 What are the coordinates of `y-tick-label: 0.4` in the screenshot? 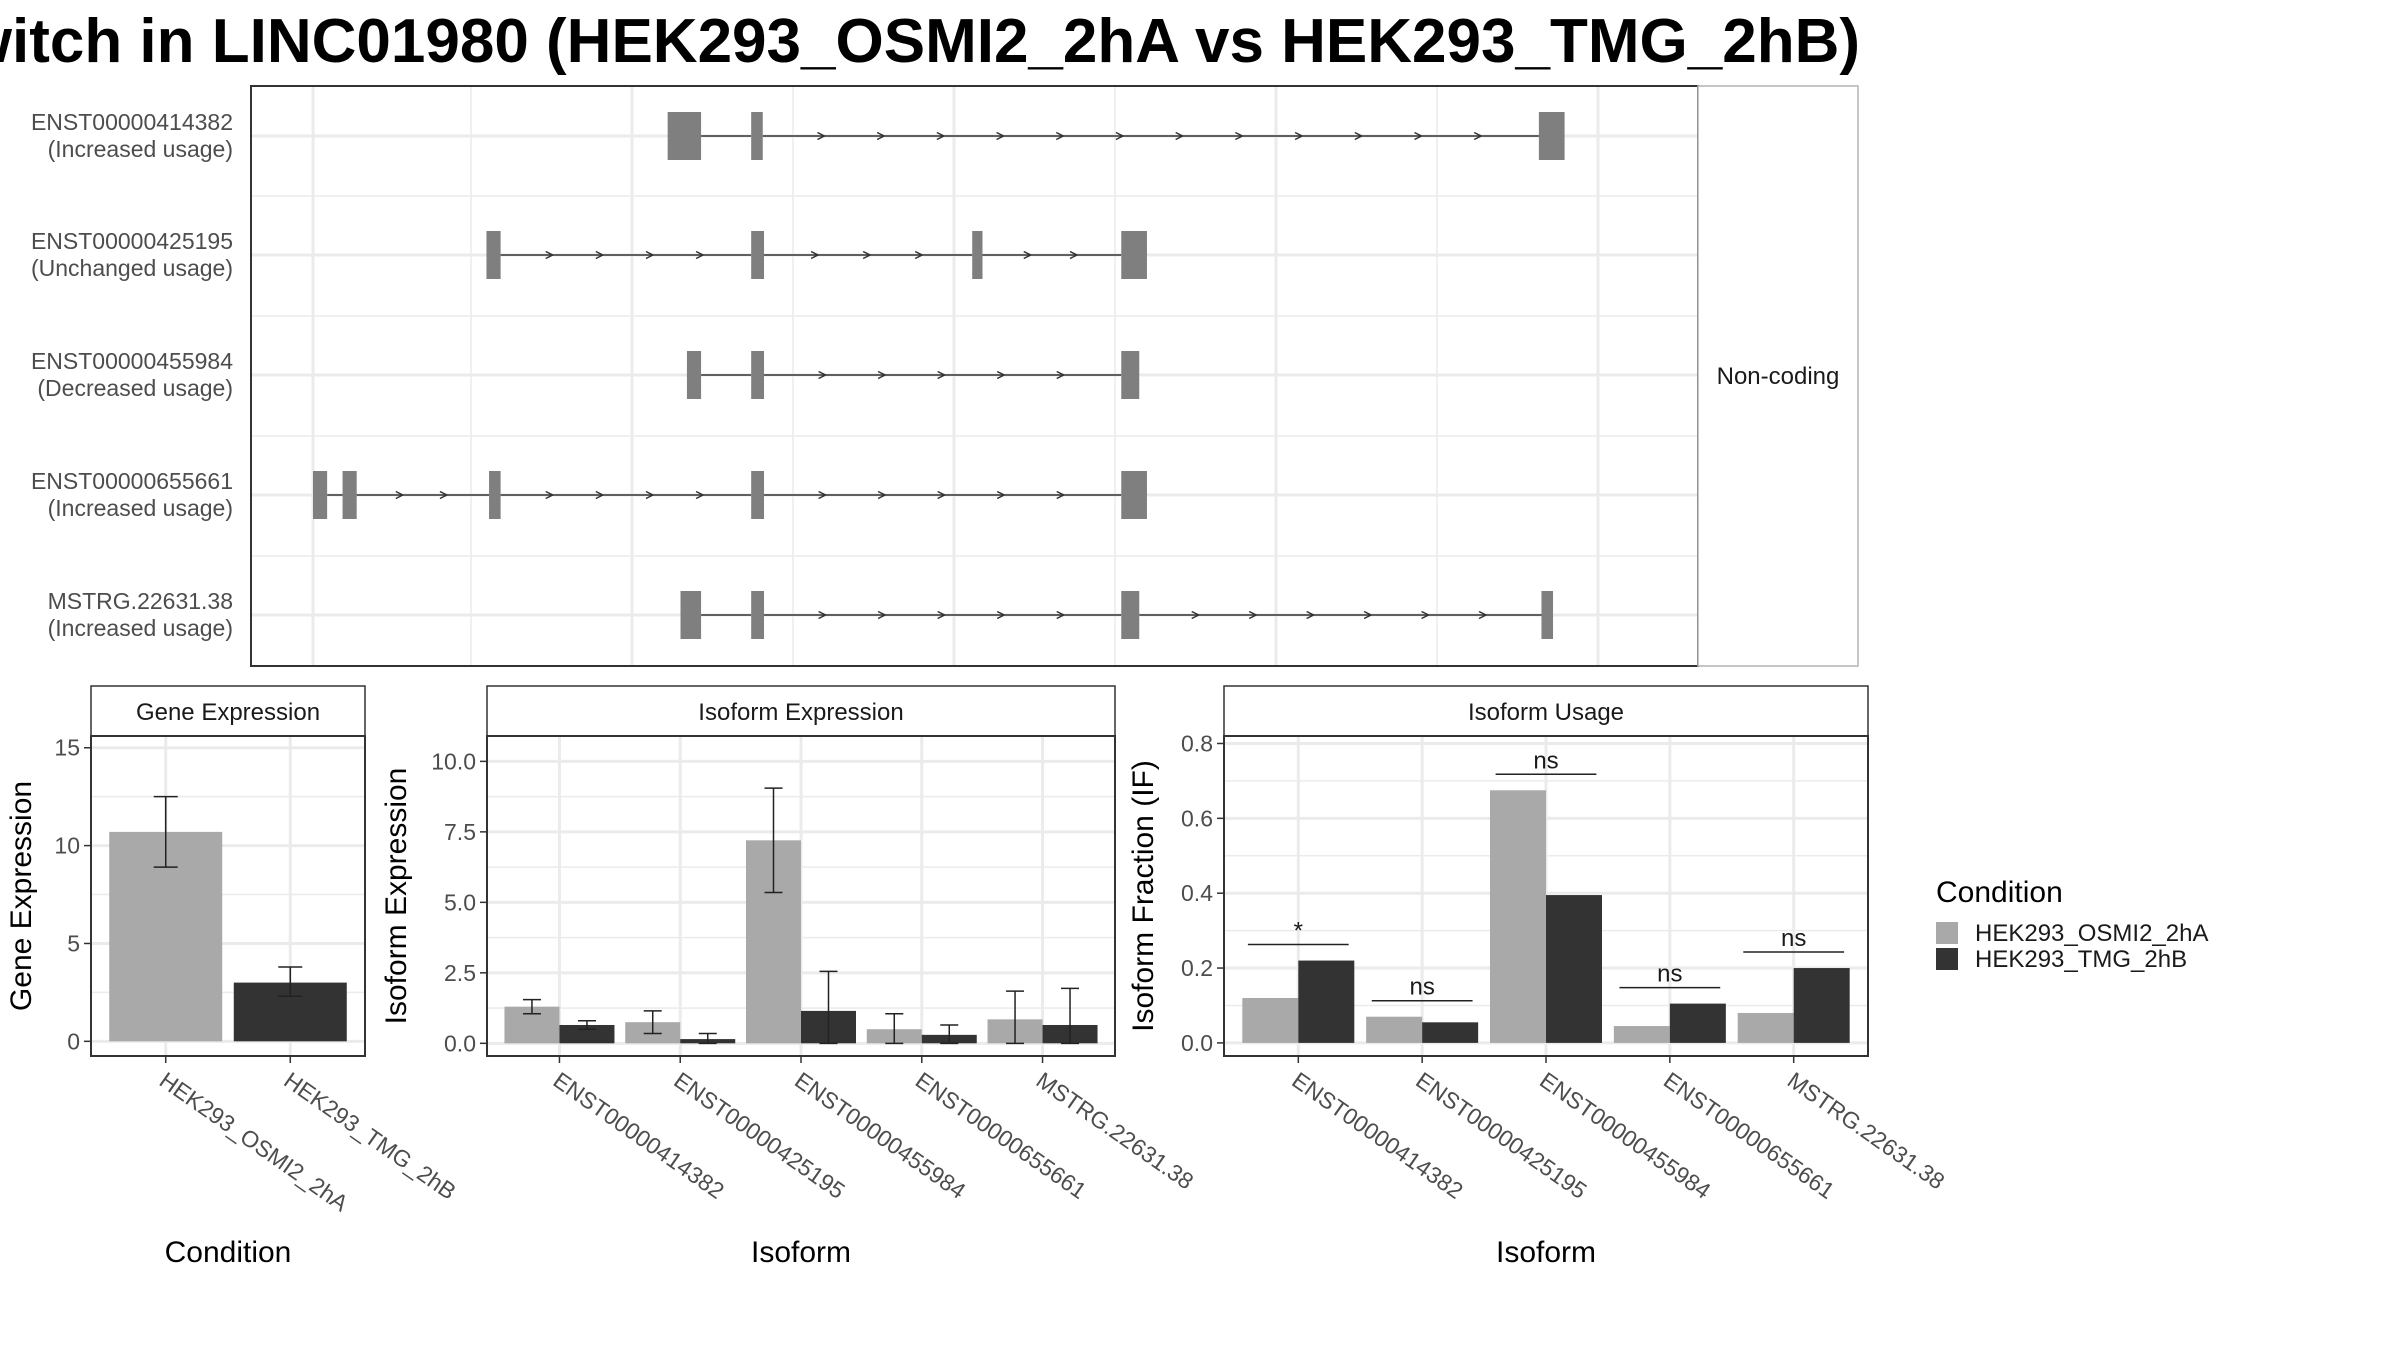 It's located at (1197, 893).